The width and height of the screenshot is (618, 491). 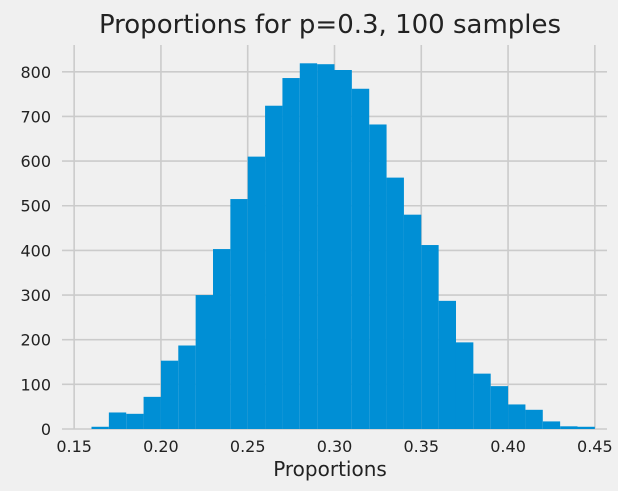 What do you see at coordinates (595, 446) in the screenshot?
I see `x-tick-label: 0.45` at bounding box center [595, 446].